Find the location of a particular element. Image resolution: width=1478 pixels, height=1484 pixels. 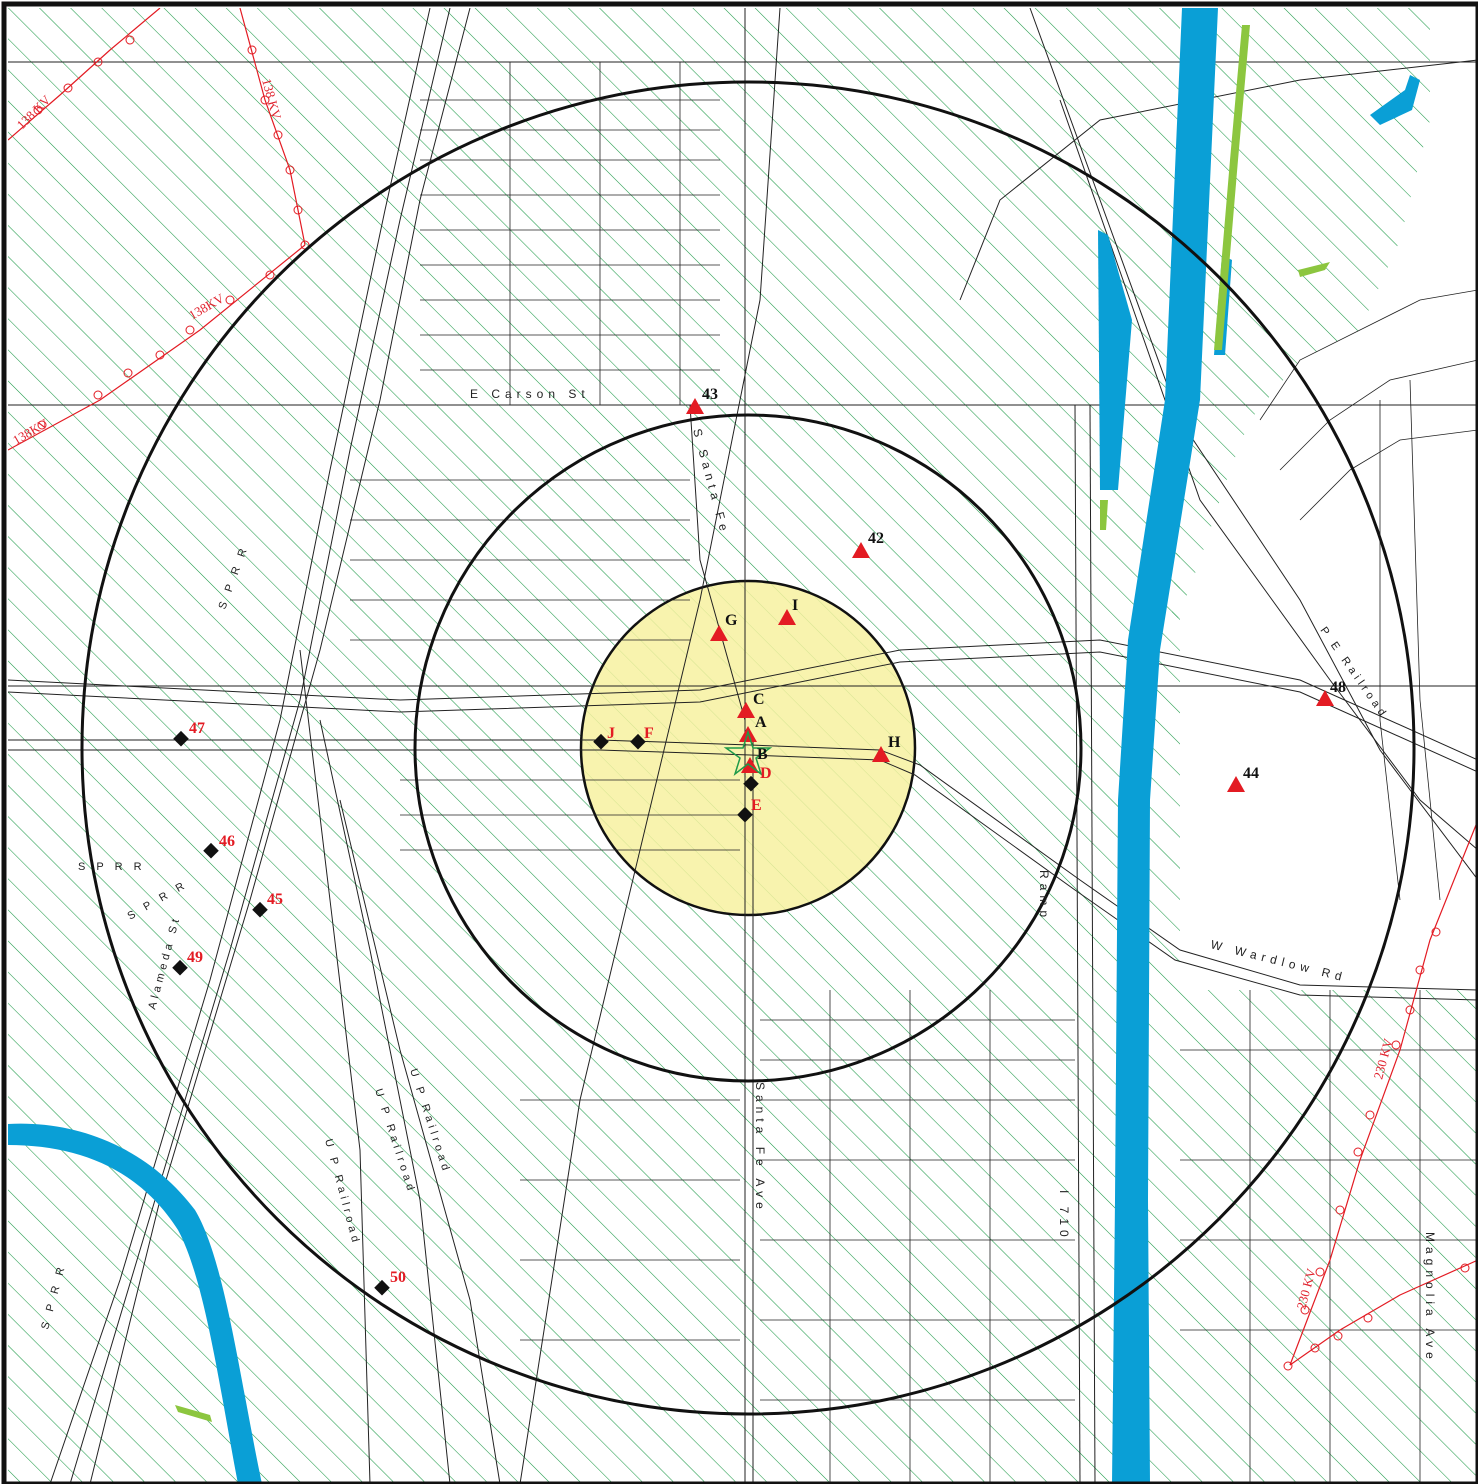

site-F-label: F is located at coordinates (649, 733).